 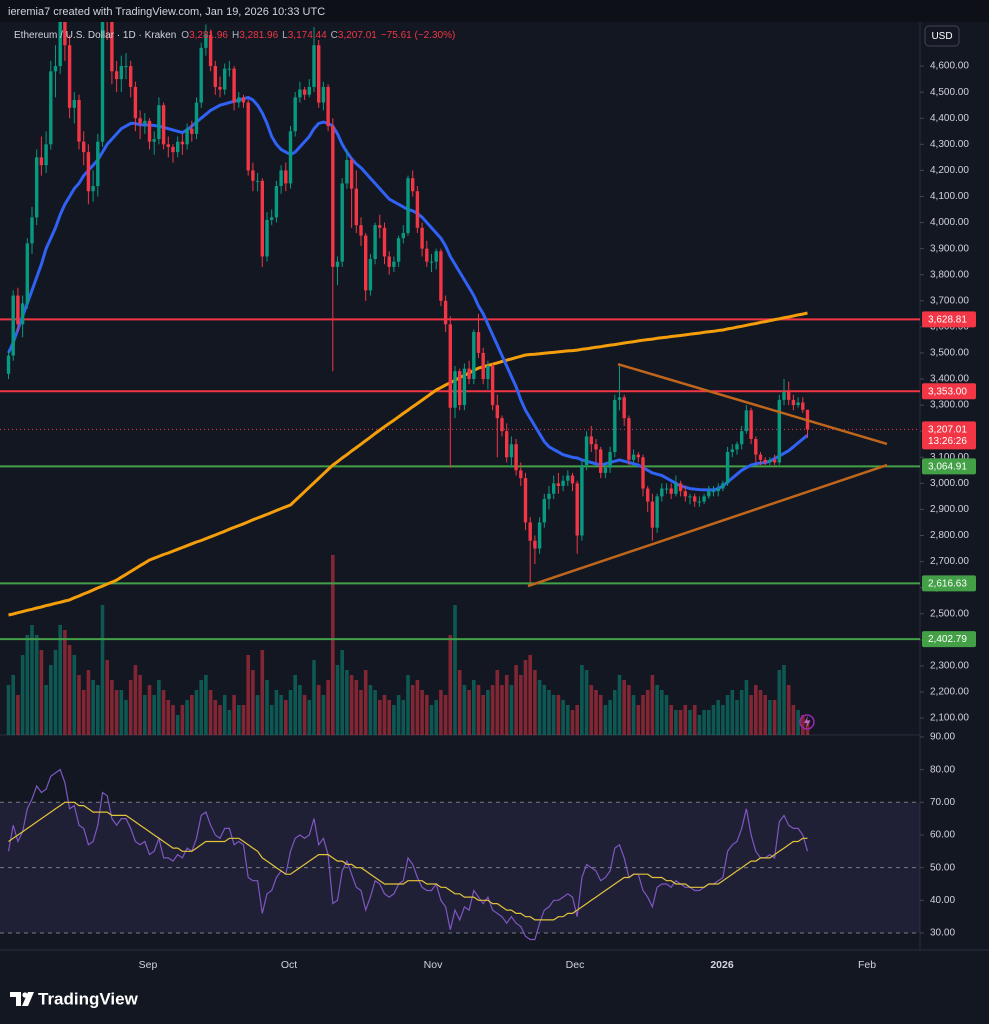 What do you see at coordinates (947, 467) in the screenshot?
I see `level-tag-label: 3,064.91` at bounding box center [947, 467].